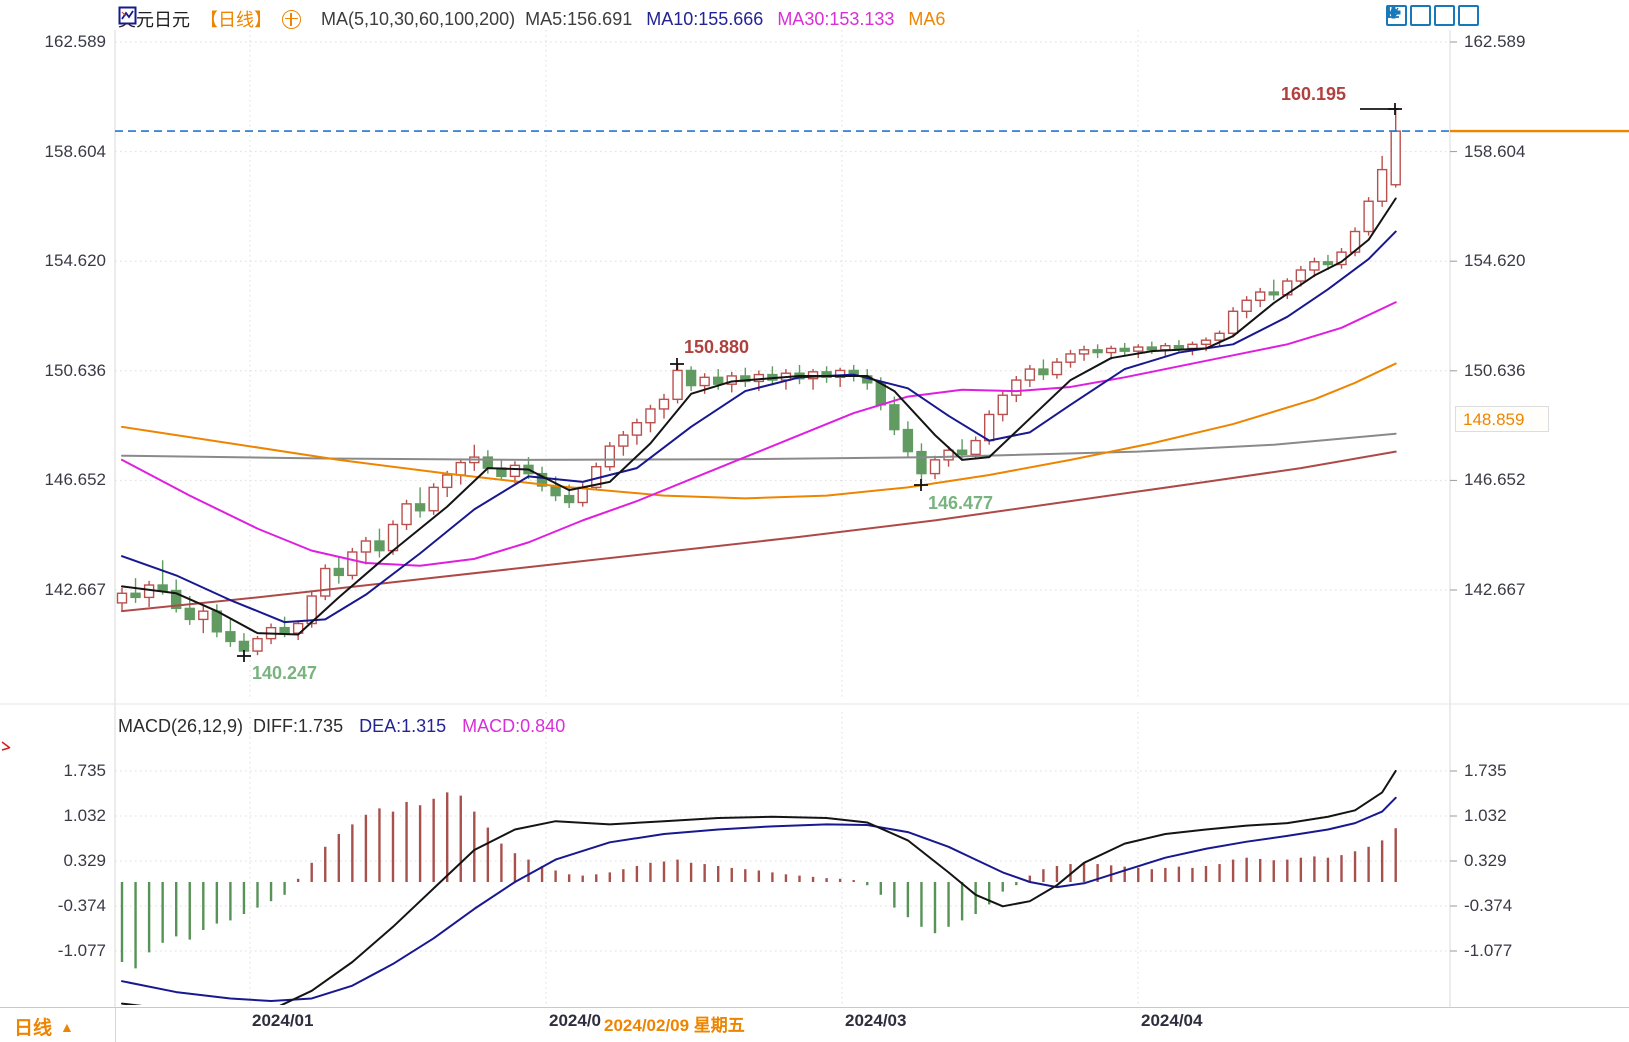  What do you see at coordinates (1314, 94) in the screenshot?
I see `price-annotation: 160.195` at bounding box center [1314, 94].